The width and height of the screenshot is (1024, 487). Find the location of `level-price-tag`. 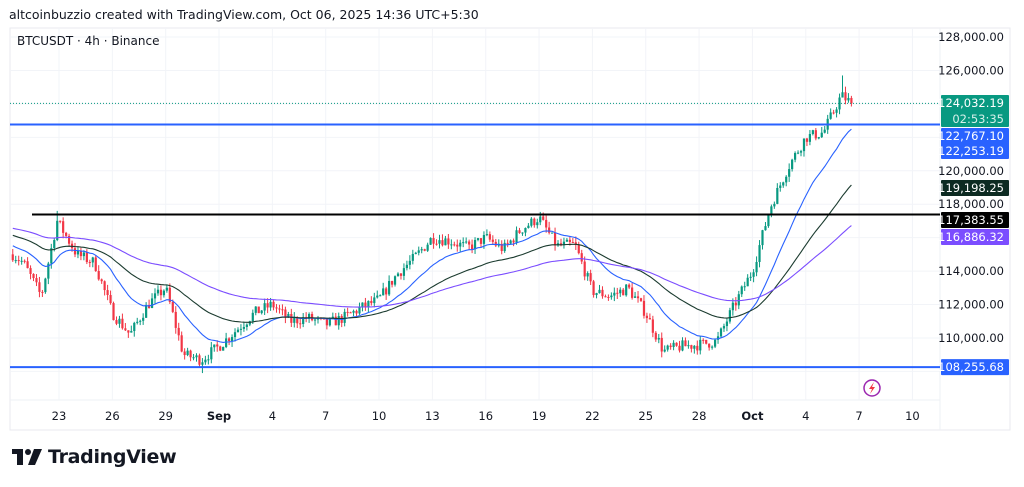

level-price-tag is located at coordinates (975, 143).